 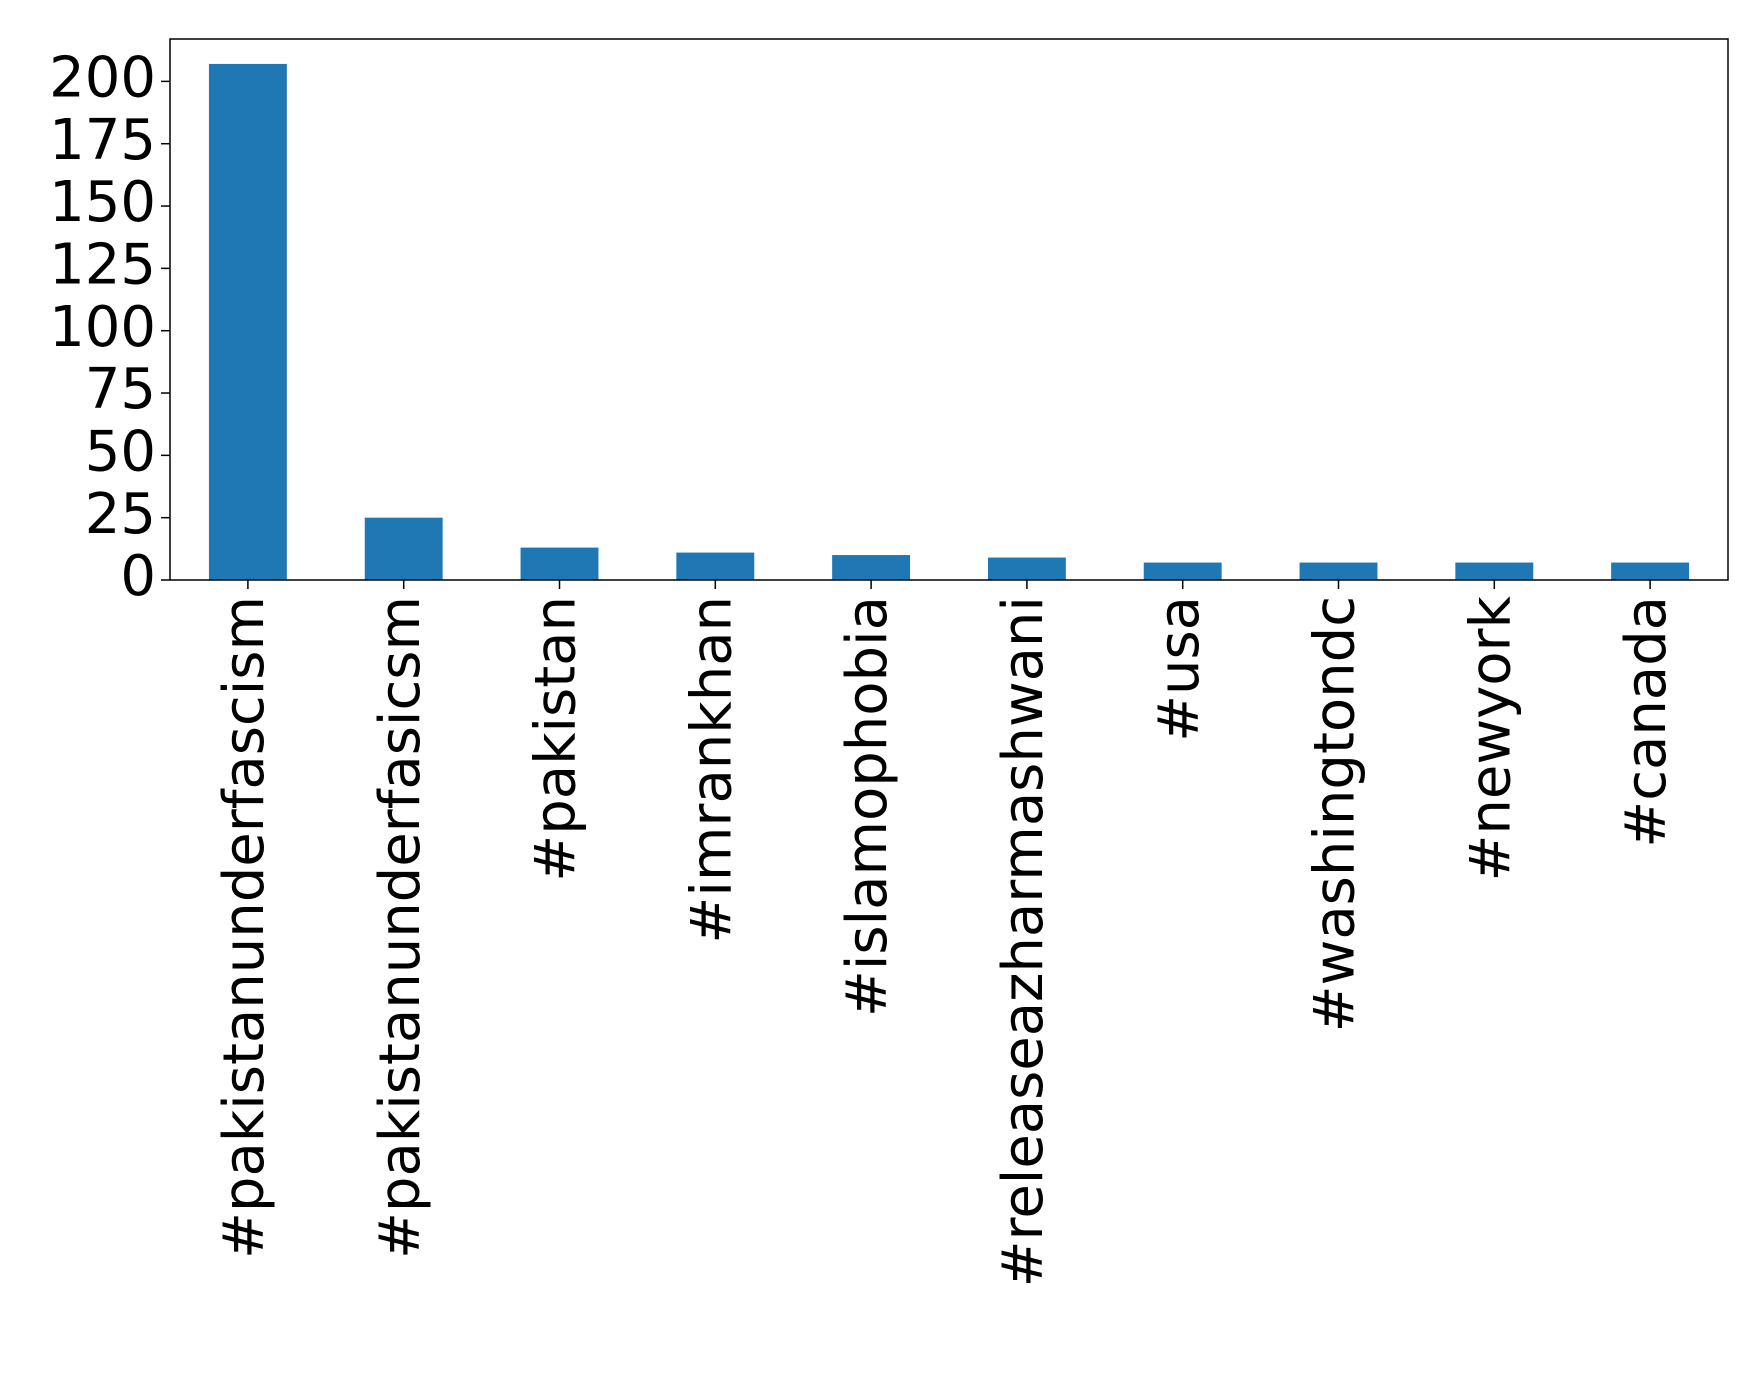 I want to click on x-tick-label: #canada, so click(x=1646, y=722).